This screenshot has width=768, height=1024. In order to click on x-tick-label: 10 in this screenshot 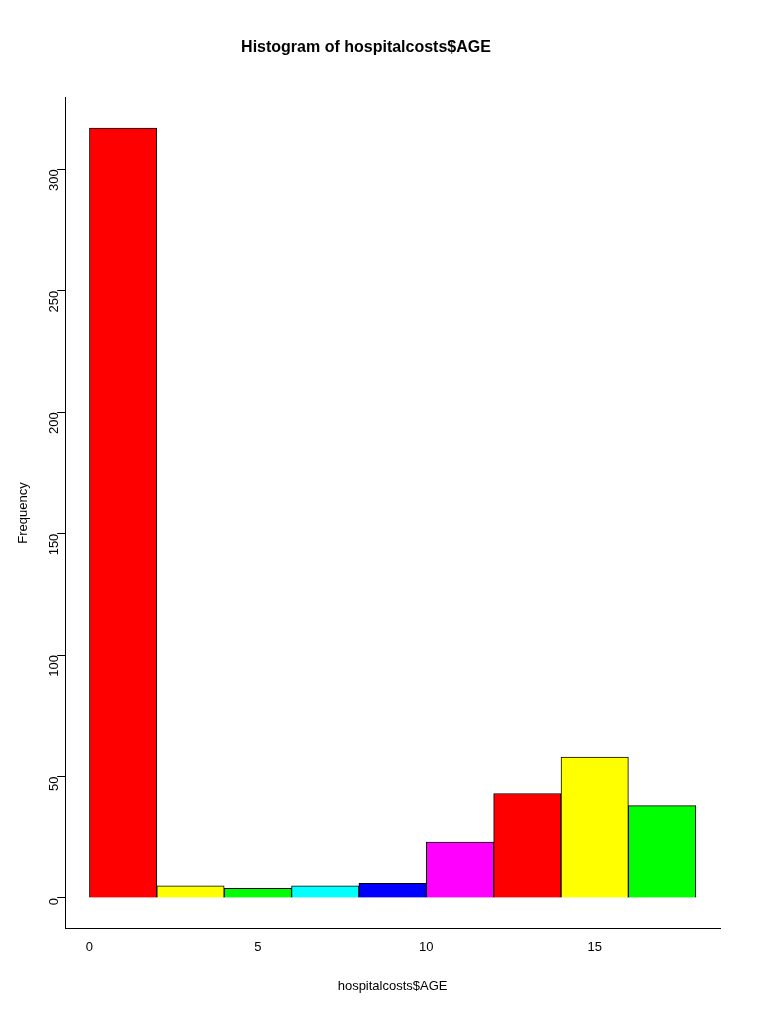, I will do `click(426, 947)`.